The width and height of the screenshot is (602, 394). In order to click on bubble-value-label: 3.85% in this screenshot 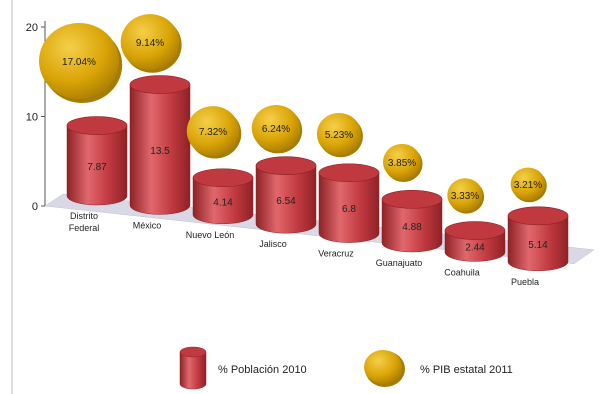, I will do `click(402, 163)`.